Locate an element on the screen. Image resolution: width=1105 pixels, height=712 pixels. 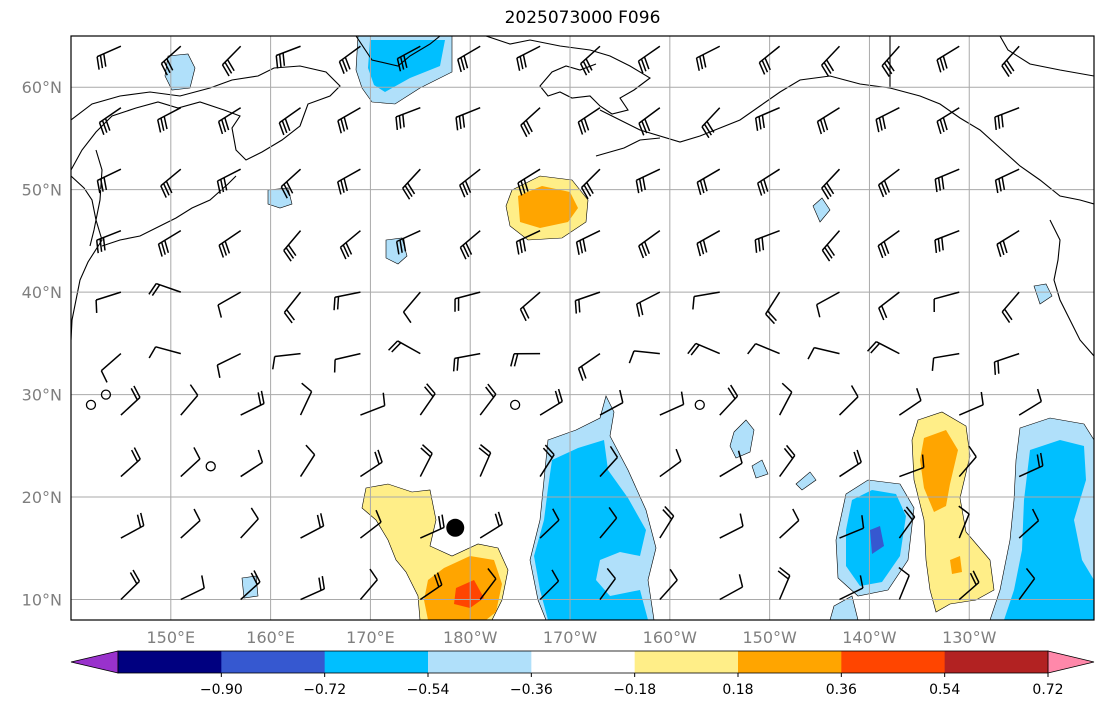
colorbar-tick-label: −0.72 is located at coordinates (324, 690).